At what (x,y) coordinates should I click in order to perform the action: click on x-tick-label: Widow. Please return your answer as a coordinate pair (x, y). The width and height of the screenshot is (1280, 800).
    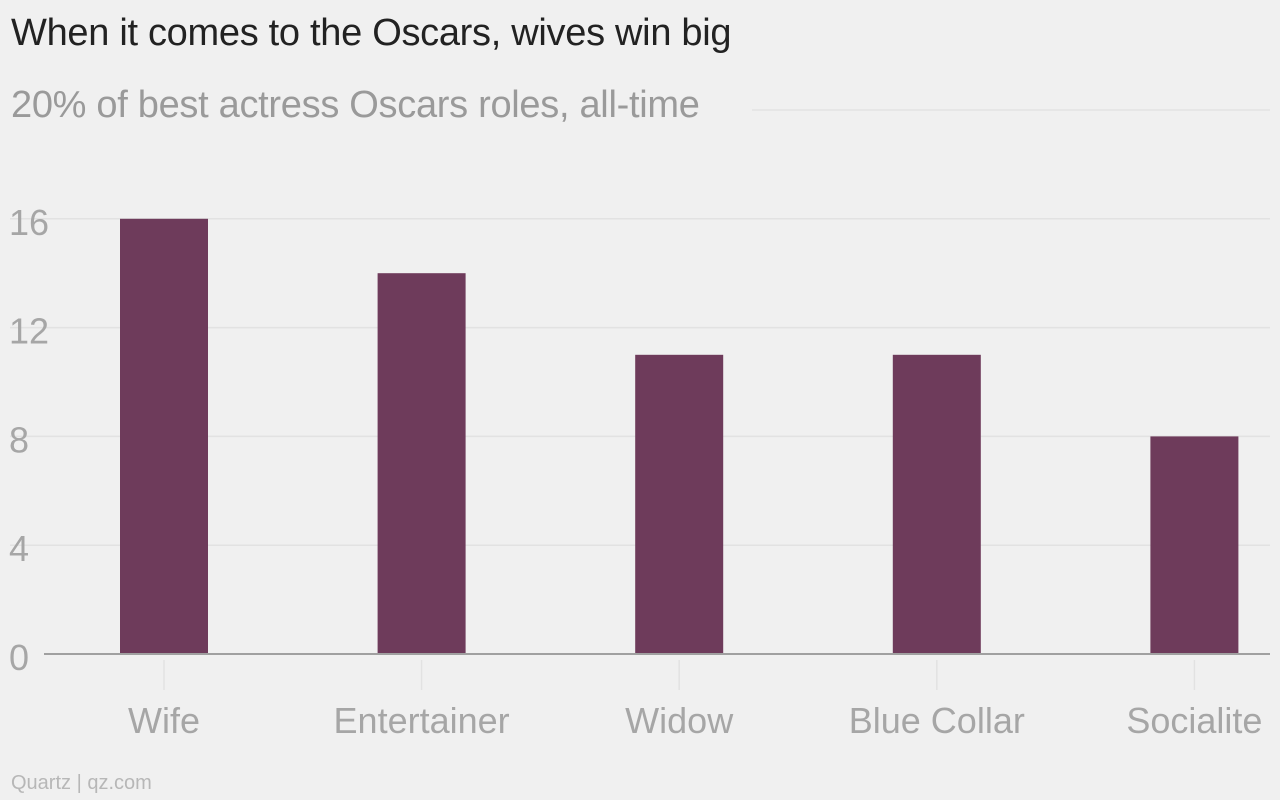
    Looking at the image, I should click on (679, 720).